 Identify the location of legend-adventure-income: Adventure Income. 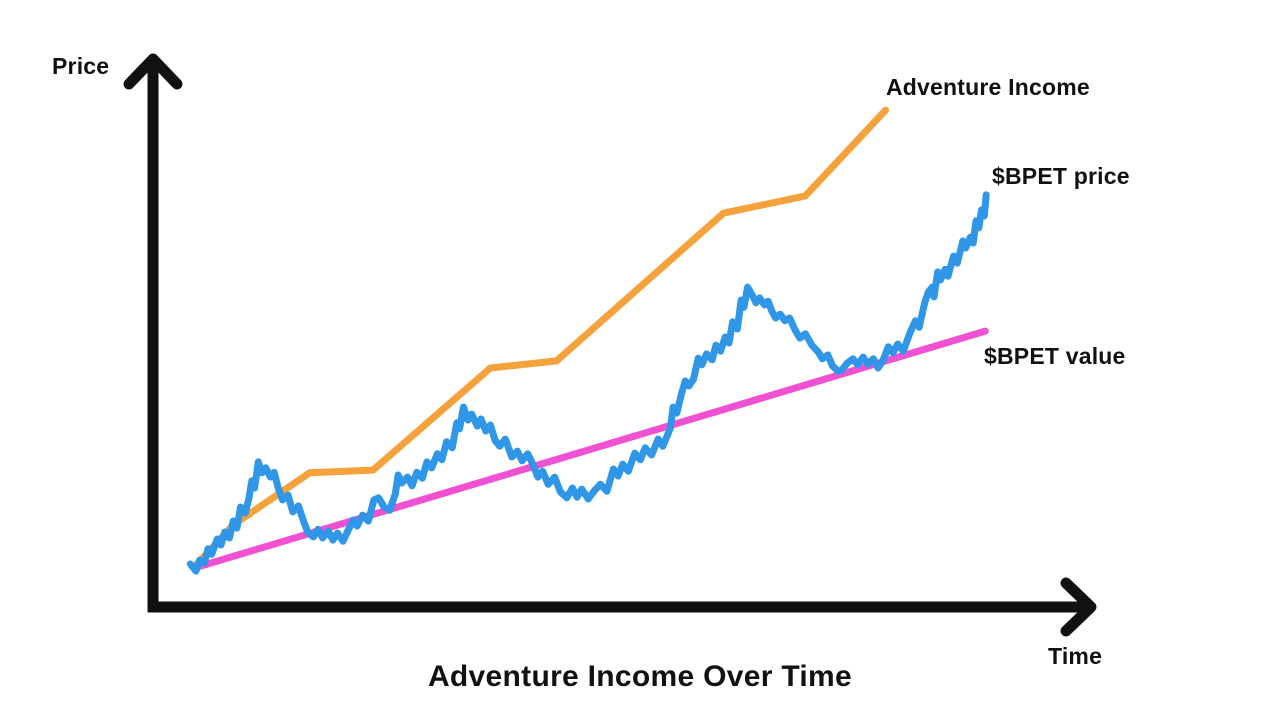
(988, 87).